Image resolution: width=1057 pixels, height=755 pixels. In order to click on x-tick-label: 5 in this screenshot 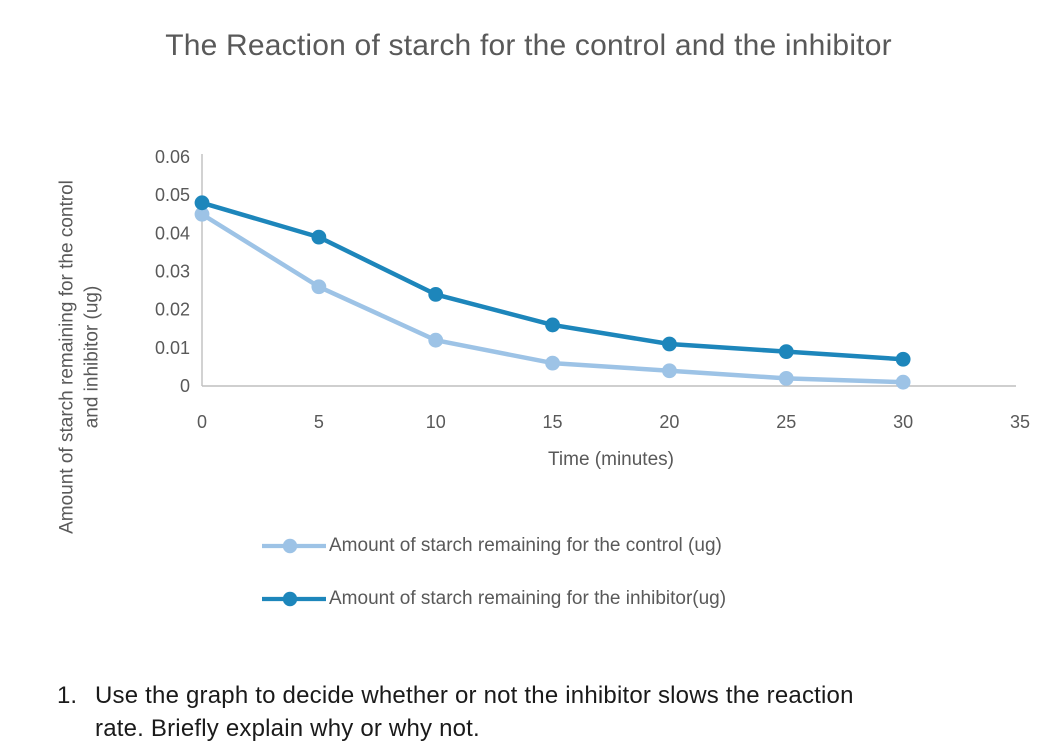, I will do `click(319, 422)`.